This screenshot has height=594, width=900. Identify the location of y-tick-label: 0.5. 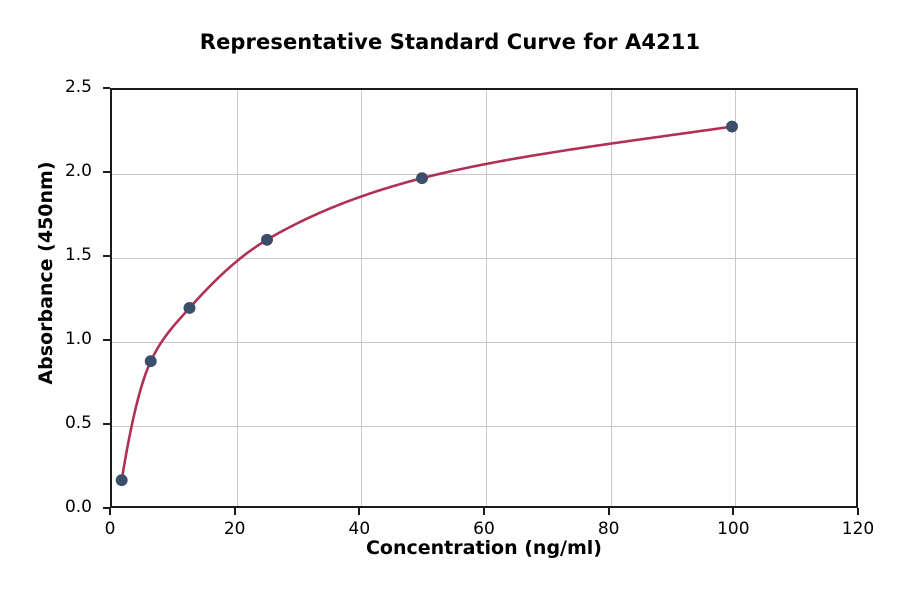
(78, 423).